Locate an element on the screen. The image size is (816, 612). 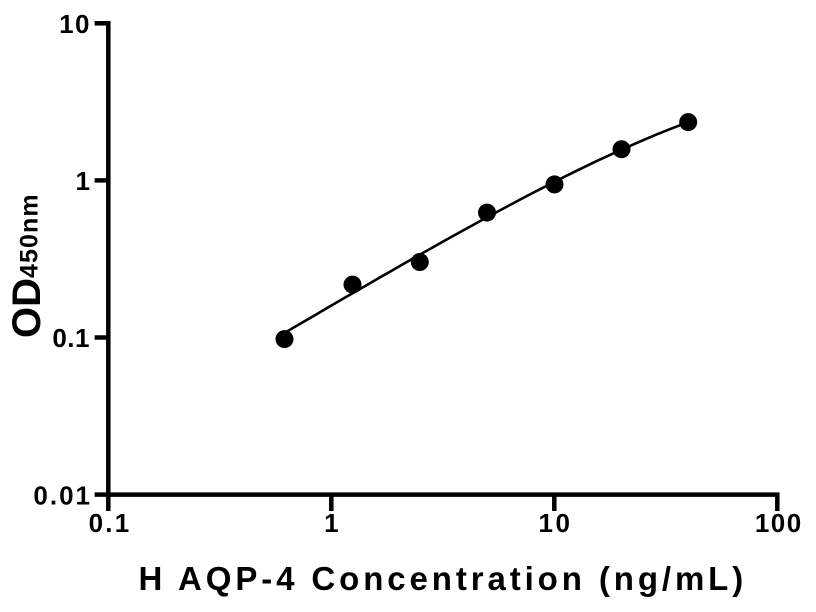
svg-text: 0.01 is located at coordinates (62, 495).